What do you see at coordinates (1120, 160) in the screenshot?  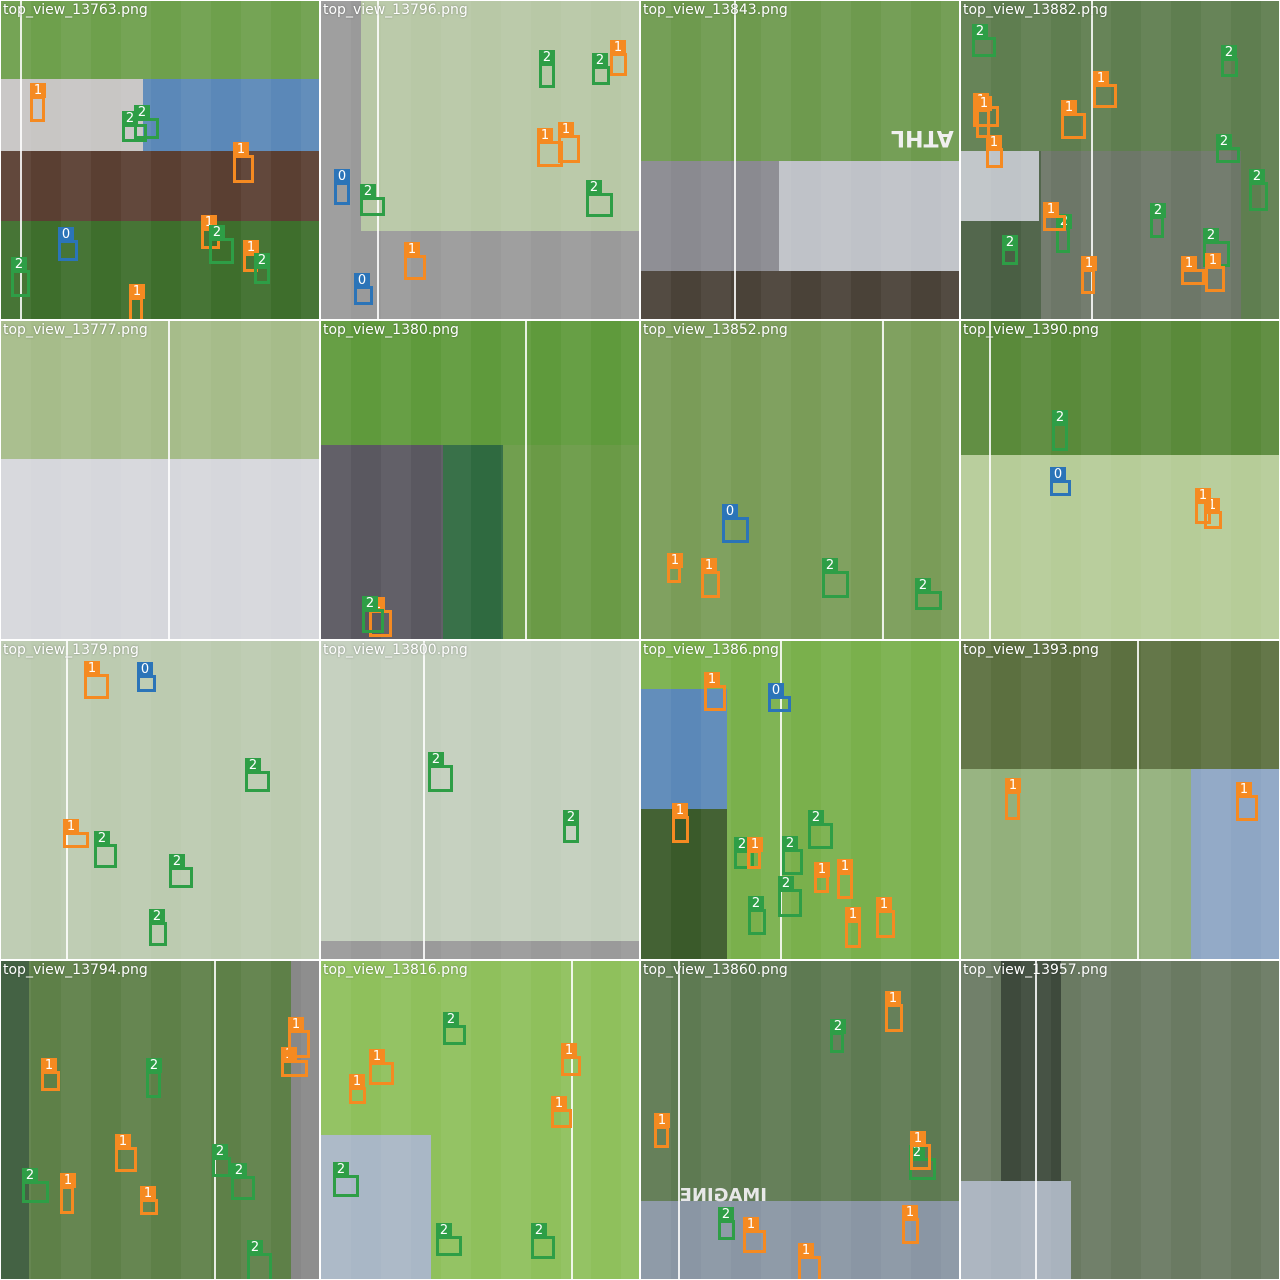 I see `mosaic-tile: top_view_13882.png12221121211121221` at bounding box center [1120, 160].